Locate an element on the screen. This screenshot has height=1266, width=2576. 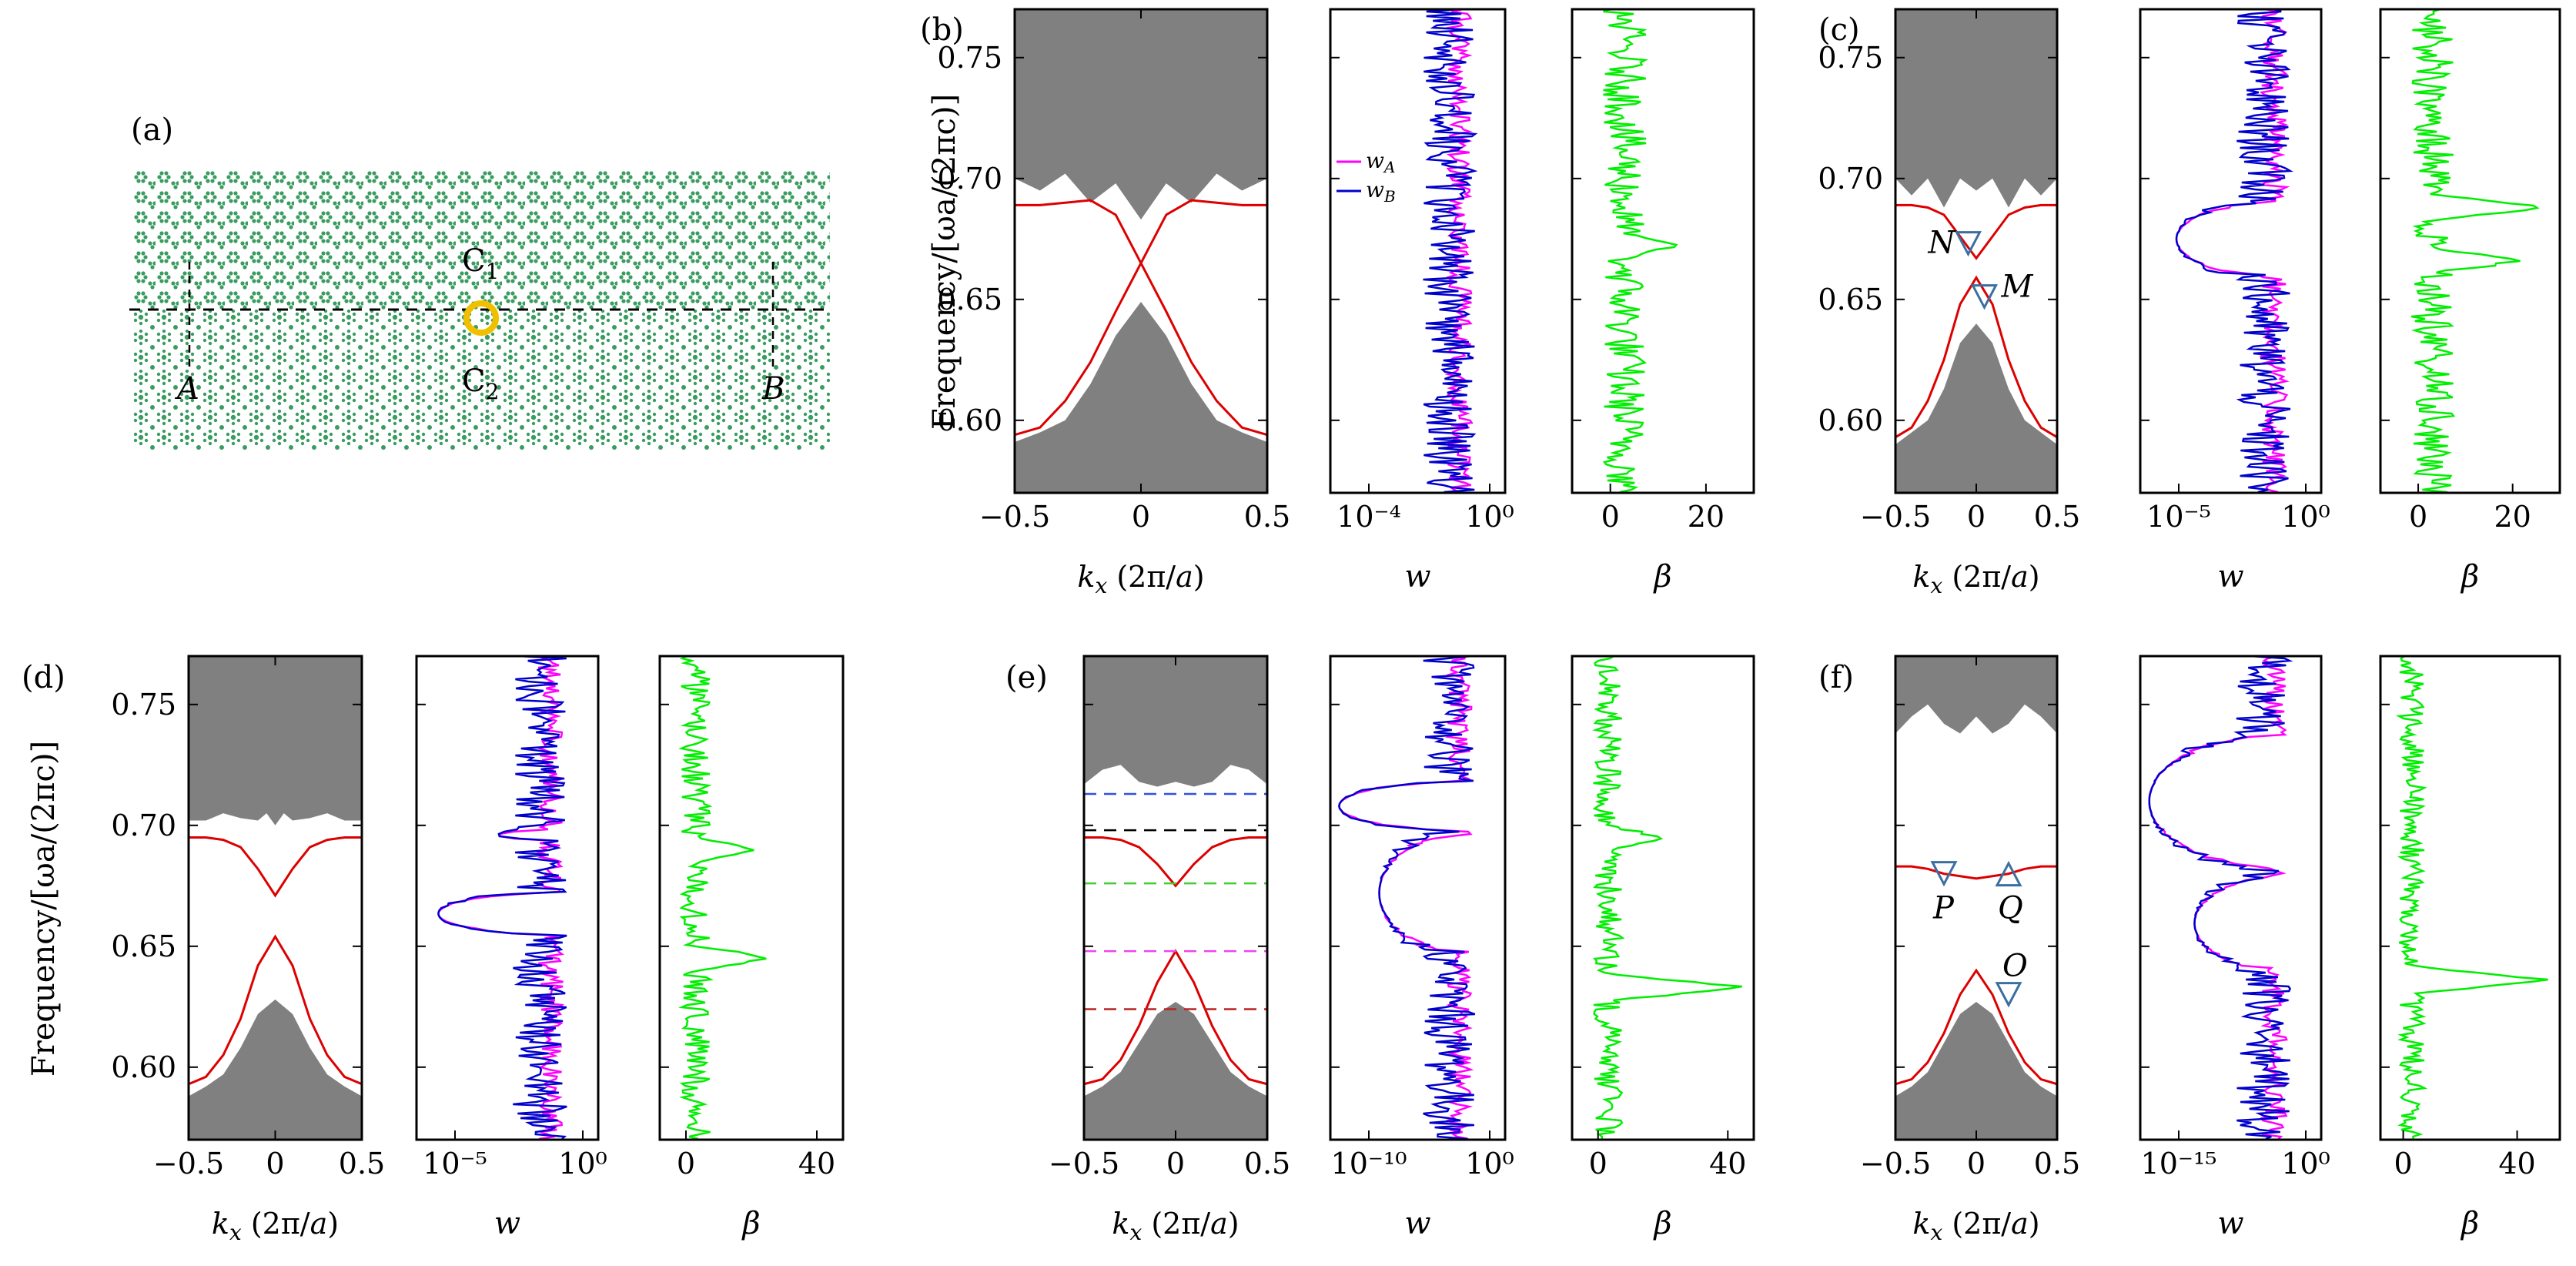
panel-label-c: (c) is located at coordinates (1839, 30).